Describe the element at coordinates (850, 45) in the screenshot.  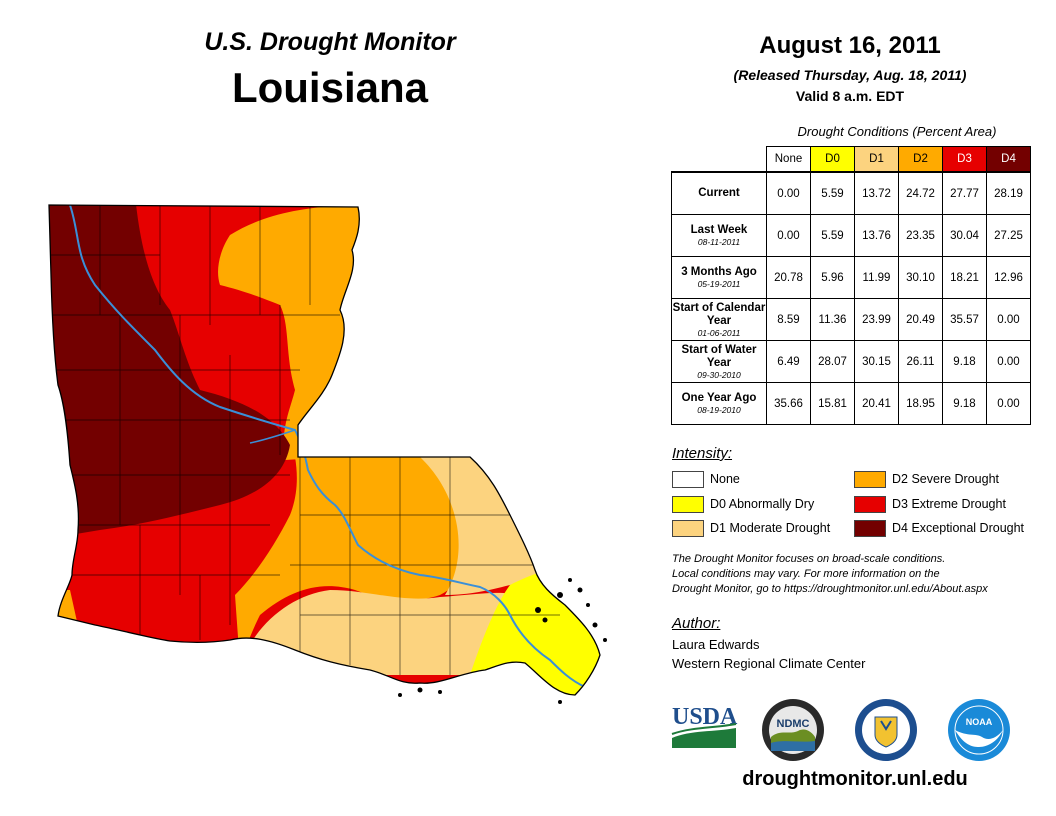
I see `valid-date: August 16, 2011` at that location.